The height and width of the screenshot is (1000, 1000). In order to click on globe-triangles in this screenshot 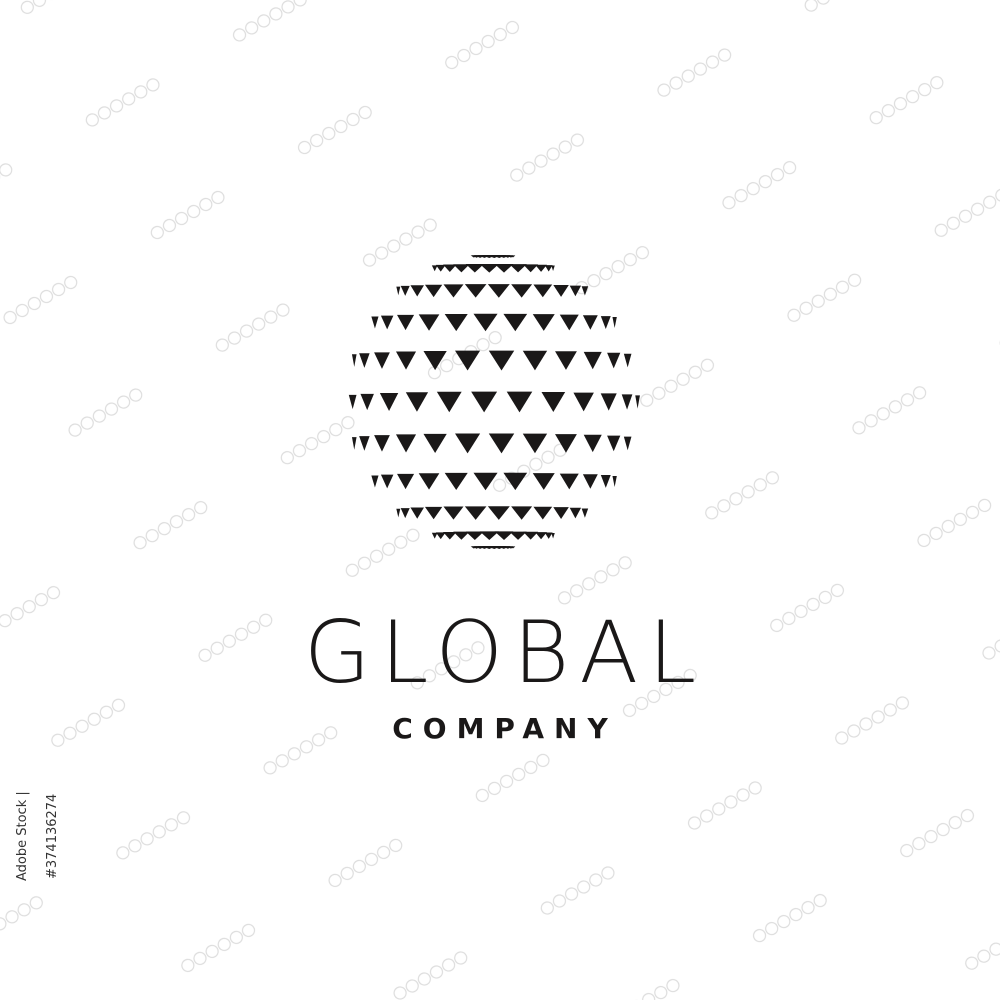, I will do `click(494, 402)`.